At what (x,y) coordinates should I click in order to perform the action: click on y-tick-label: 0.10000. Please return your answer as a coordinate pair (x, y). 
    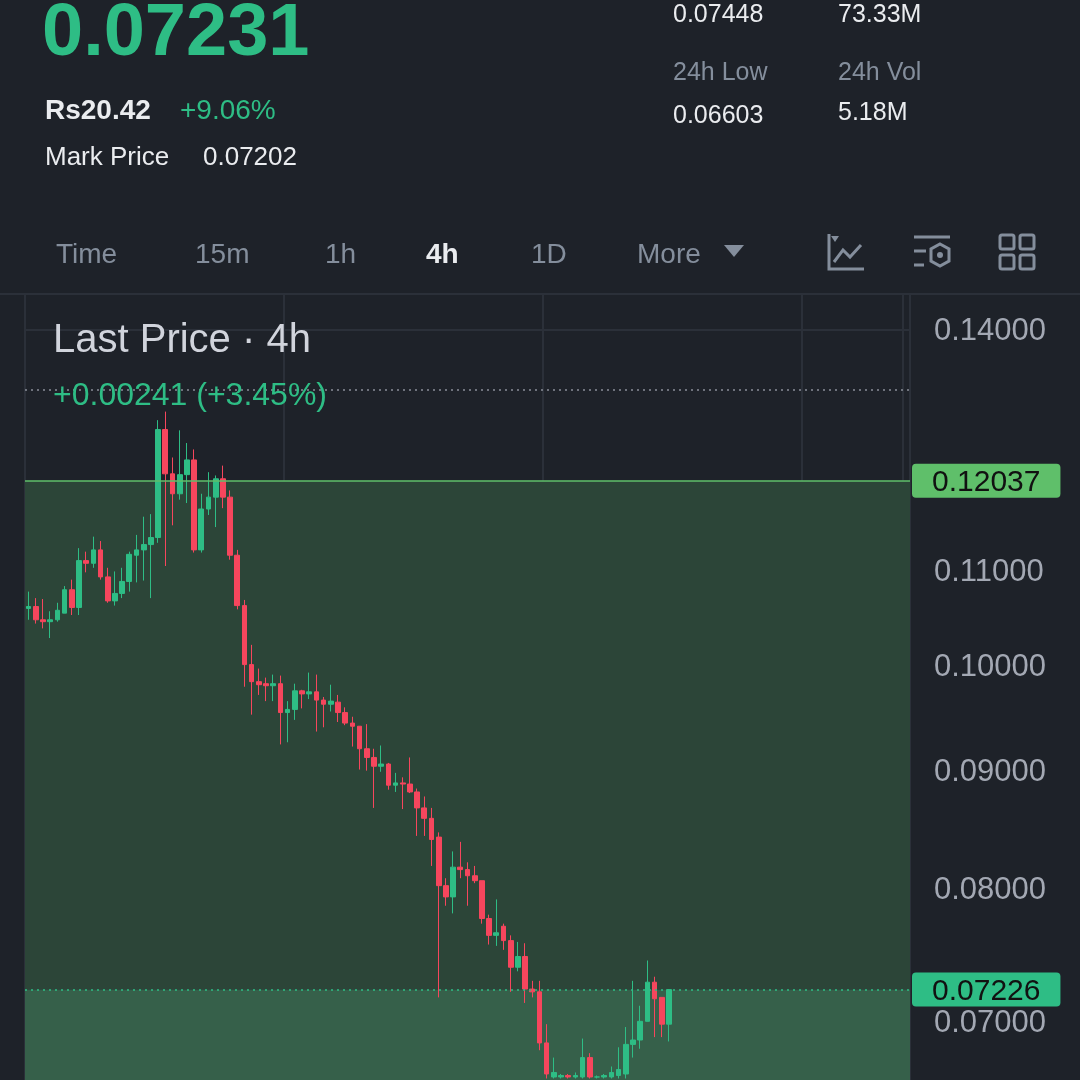
    Looking at the image, I should click on (990, 666).